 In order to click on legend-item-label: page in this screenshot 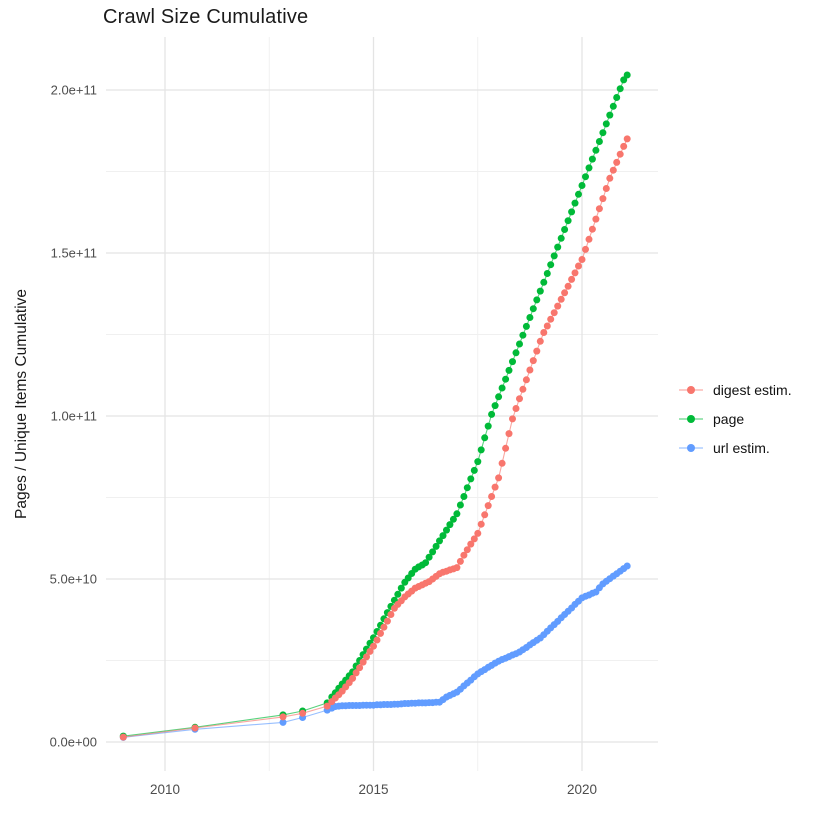, I will do `click(729, 419)`.